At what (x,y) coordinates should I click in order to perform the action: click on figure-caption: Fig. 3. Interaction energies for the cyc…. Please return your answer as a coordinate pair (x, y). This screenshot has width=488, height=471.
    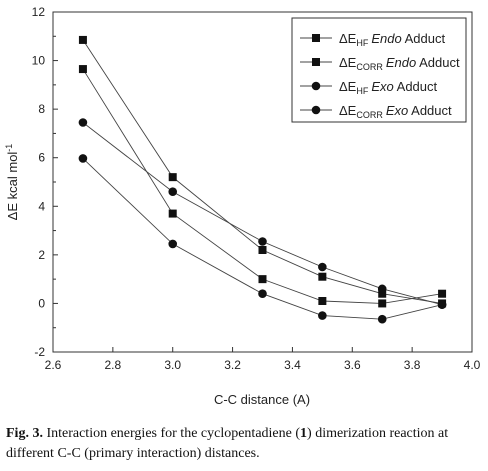
    Looking at the image, I should click on (245, 444).